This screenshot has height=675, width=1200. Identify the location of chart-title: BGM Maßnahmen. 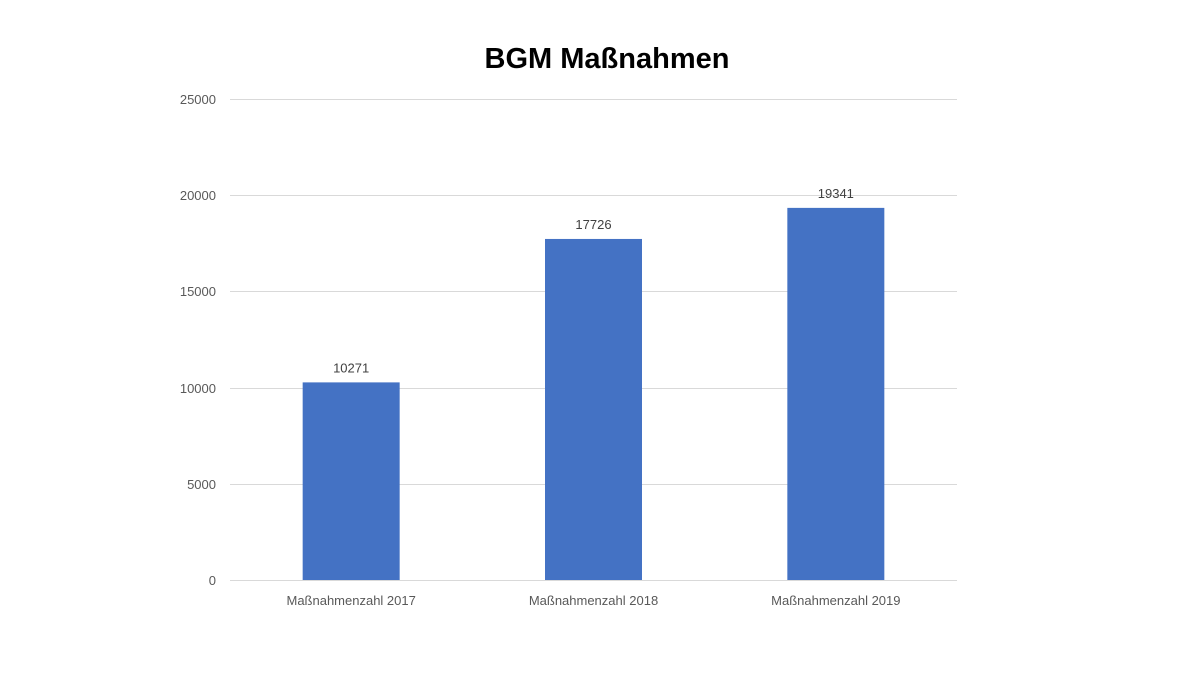
(607, 59).